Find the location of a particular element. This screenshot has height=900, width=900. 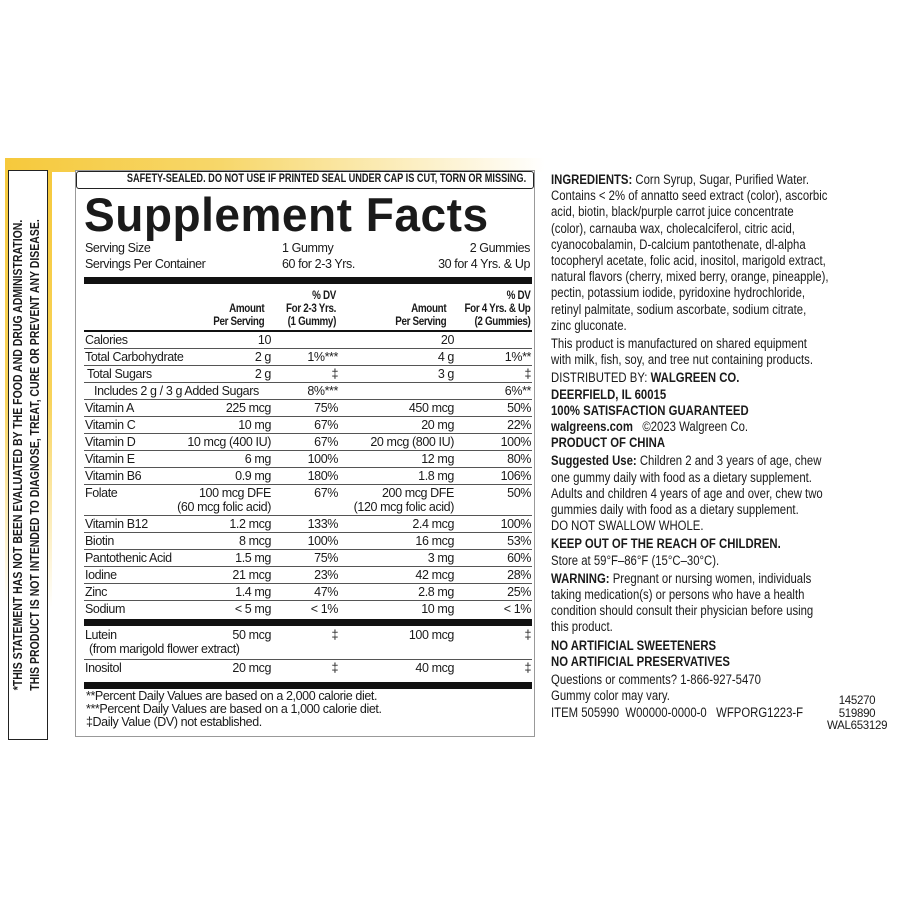

amount-1: 10 mg is located at coordinates (254, 425).